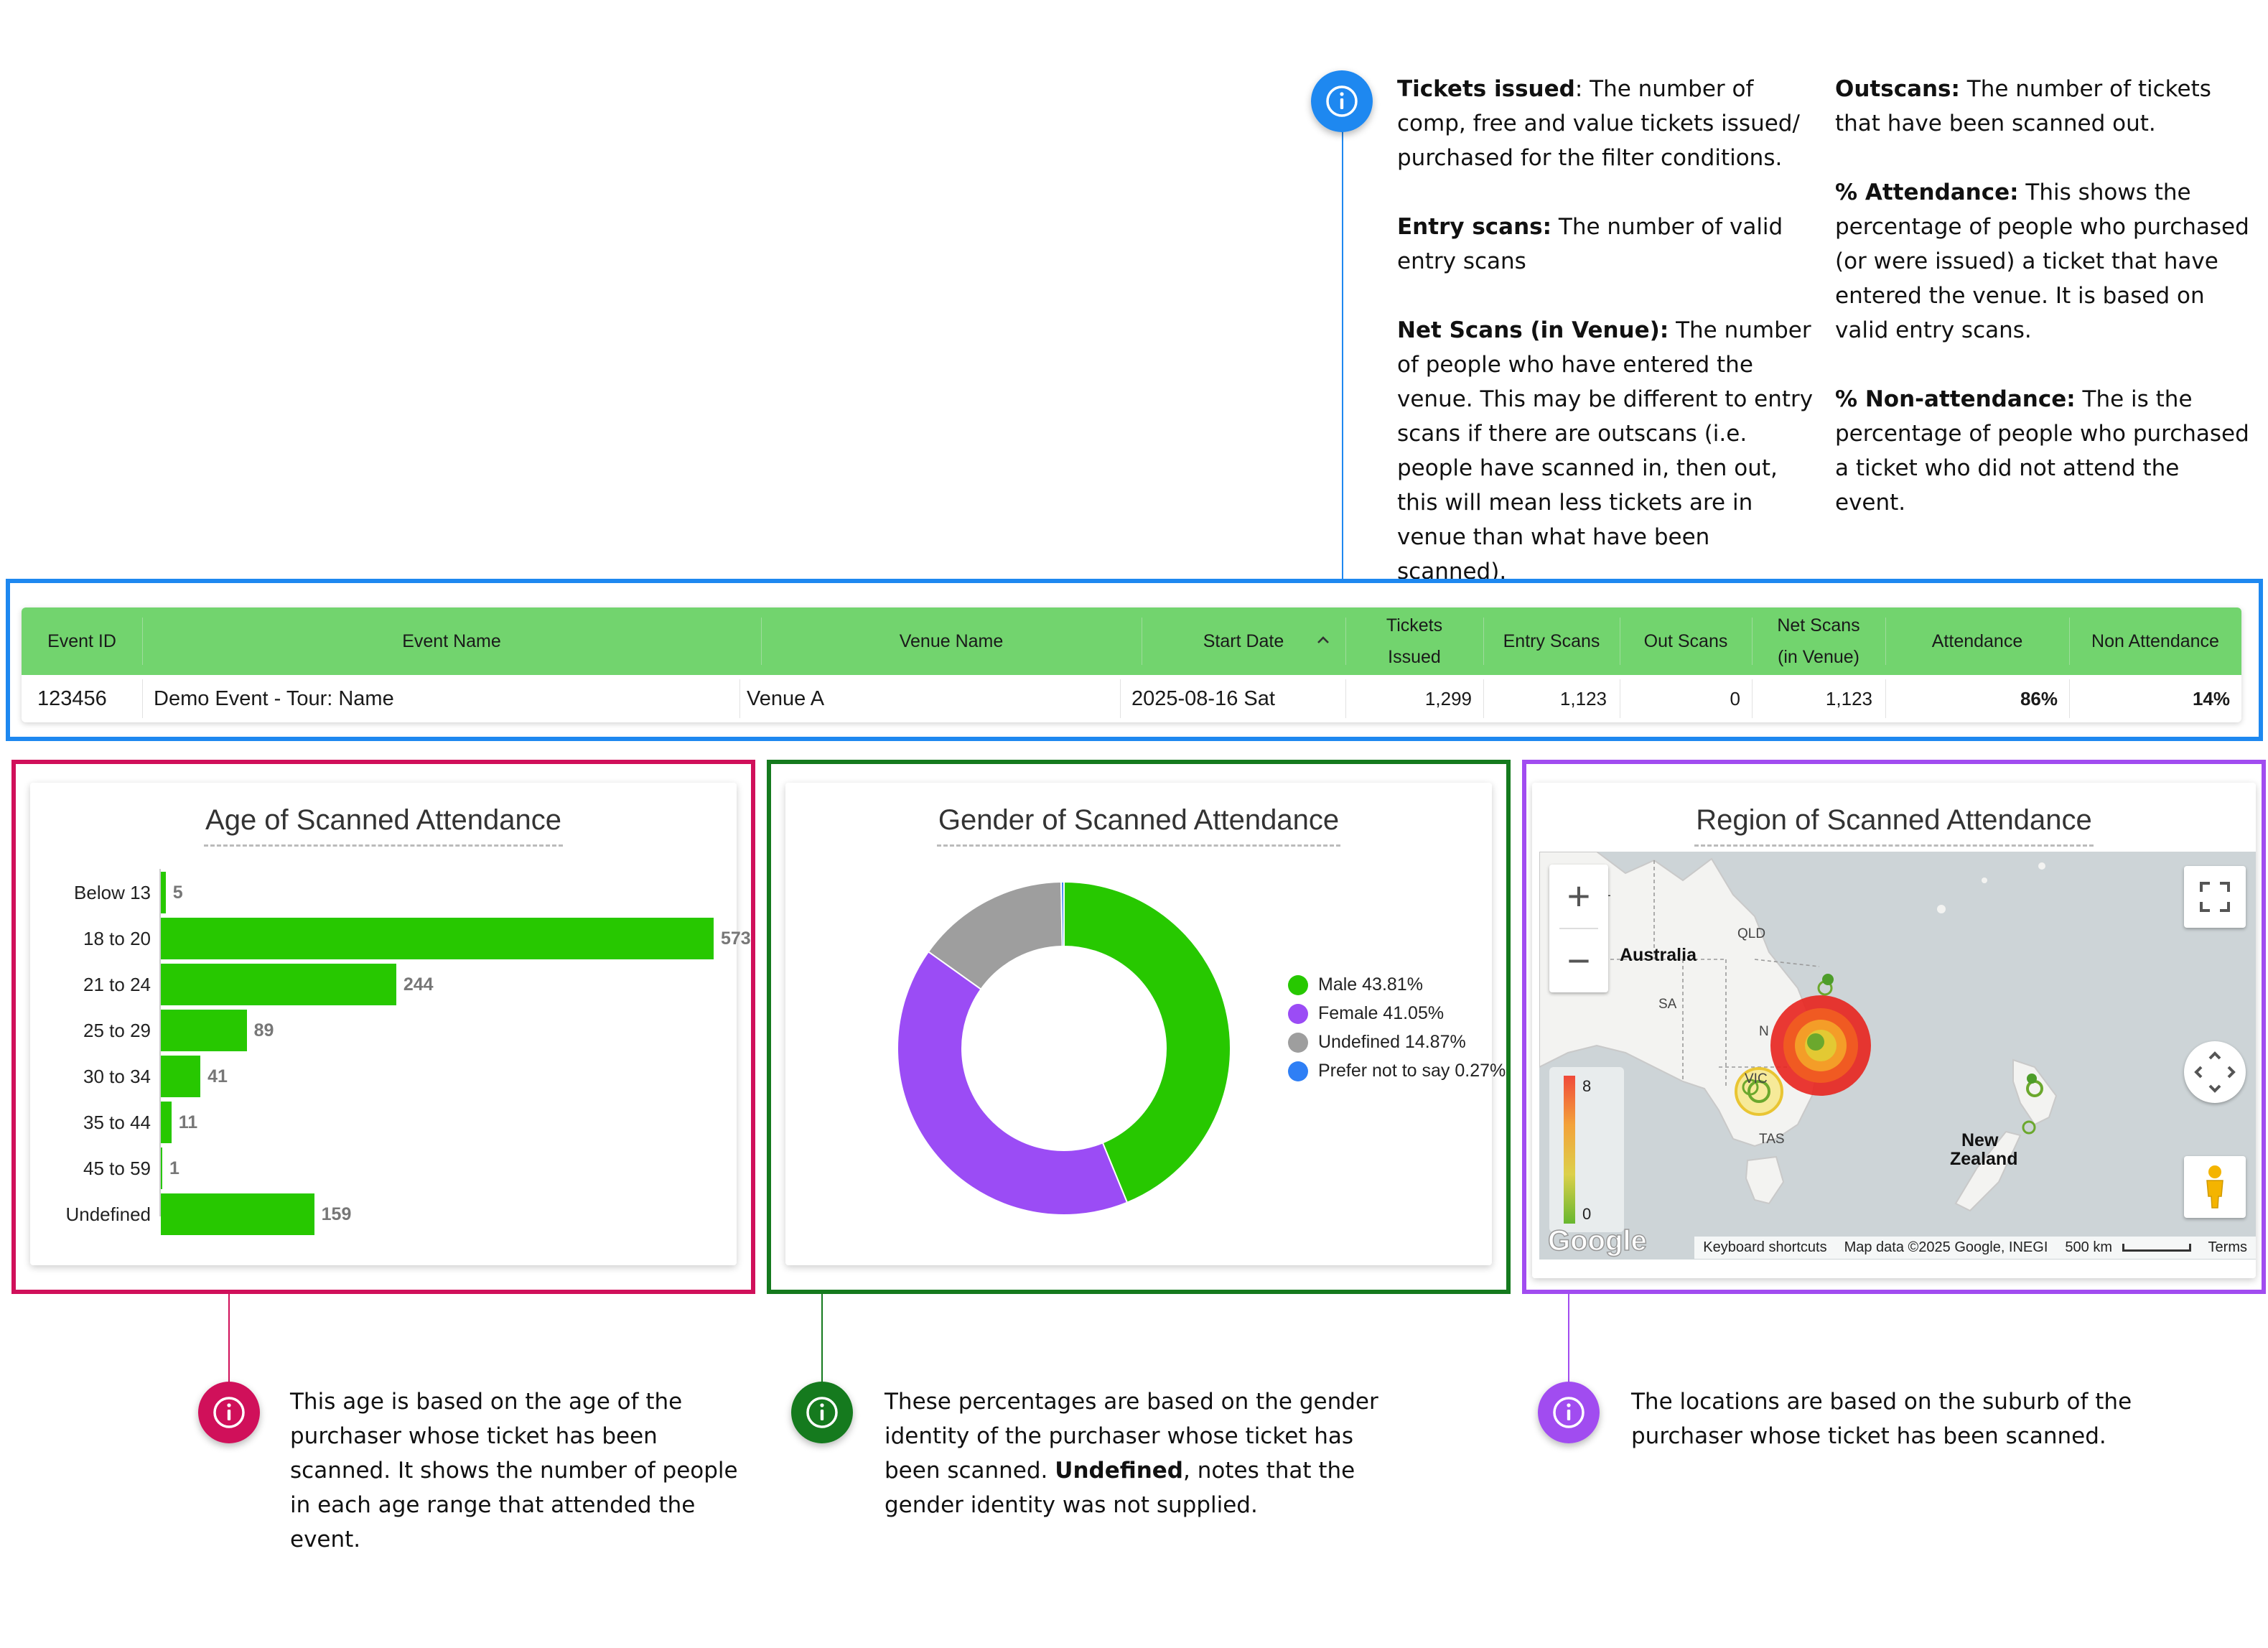  I want to click on zoom-control: + −, so click(1578, 928).